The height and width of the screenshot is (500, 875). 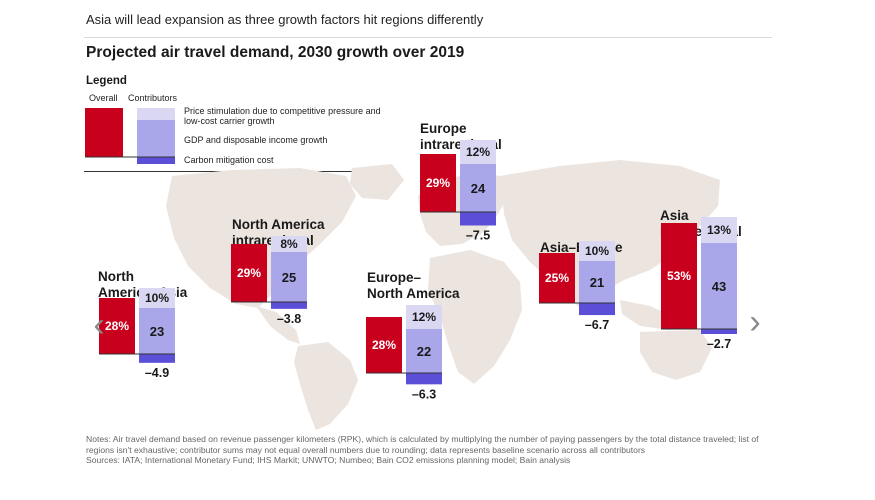 I want to click on price-label: 8%, so click(x=289, y=244).